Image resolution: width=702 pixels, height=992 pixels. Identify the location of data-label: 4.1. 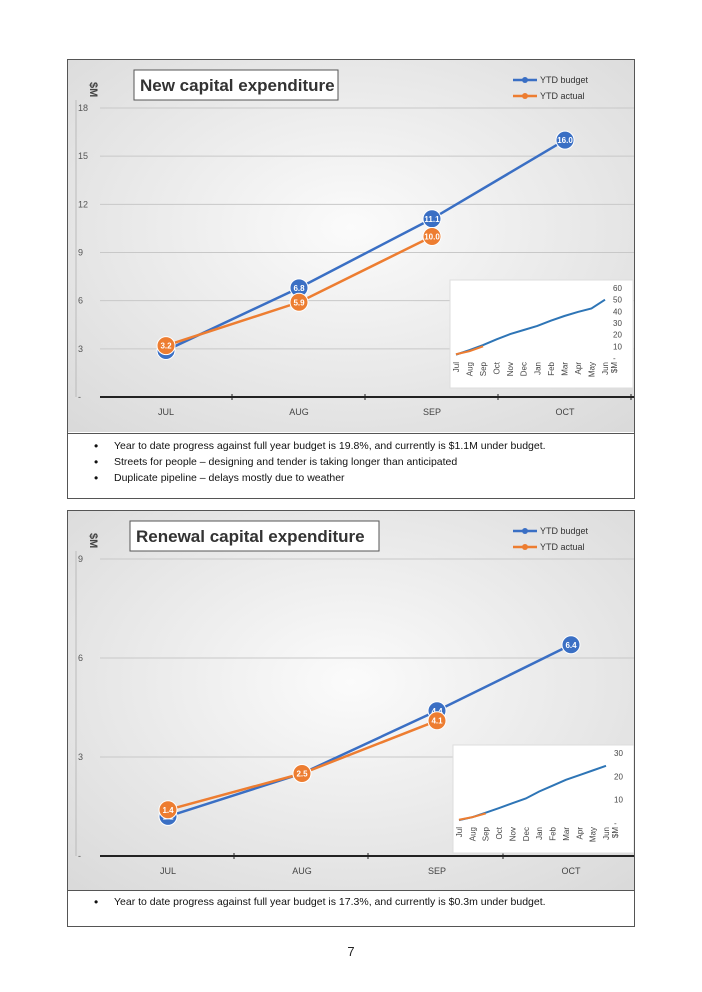
(437, 721).